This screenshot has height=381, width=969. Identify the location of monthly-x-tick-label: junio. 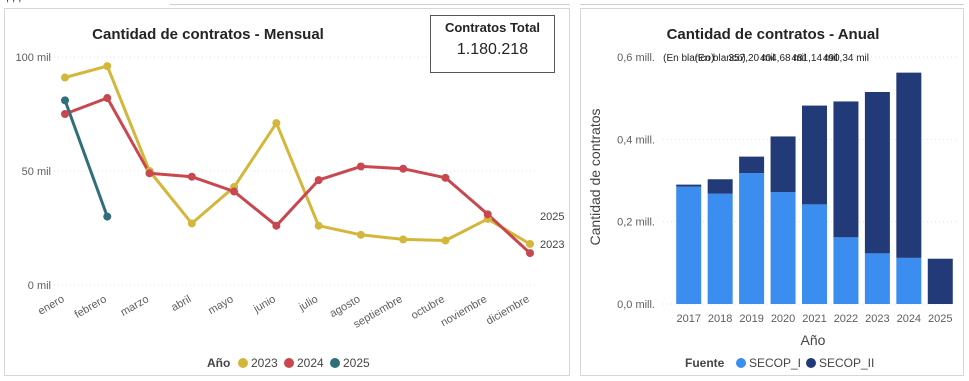
(264, 304).